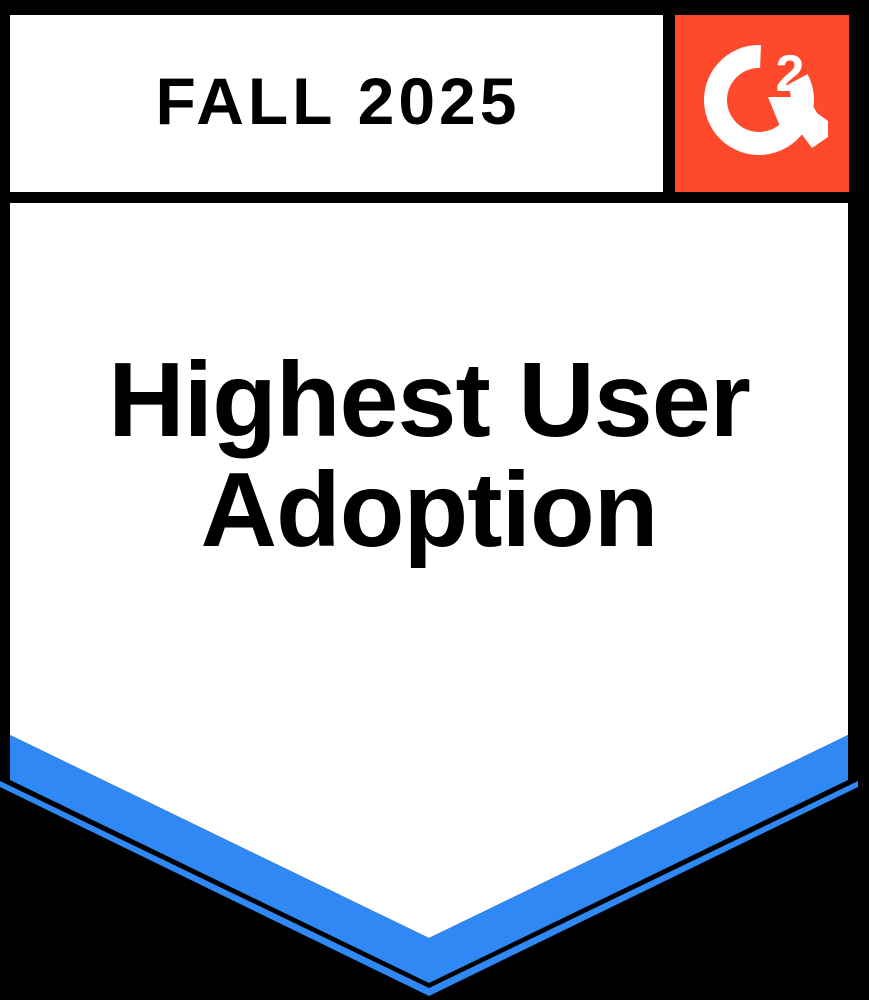  What do you see at coordinates (429, 400) in the screenshot?
I see `award-title-line1: Highest User` at bounding box center [429, 400].